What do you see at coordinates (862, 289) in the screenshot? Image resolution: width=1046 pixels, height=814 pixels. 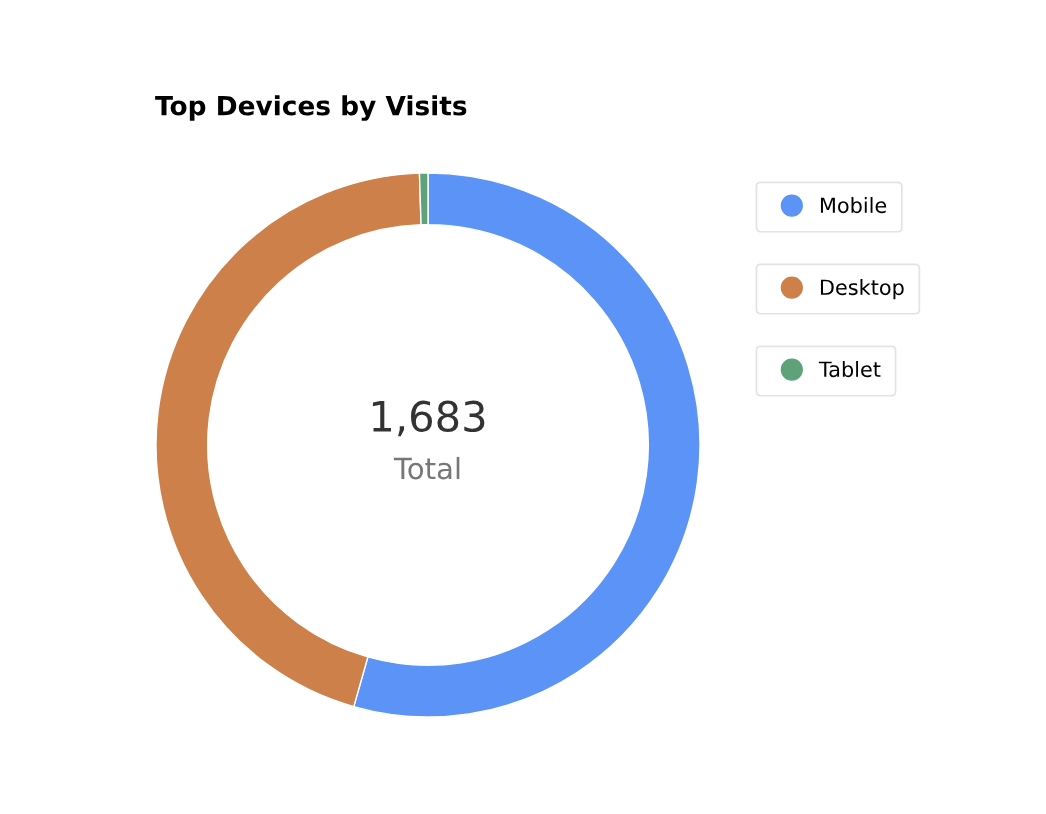 I see `legend-label: Desktop` at bounding box center [862, 289].